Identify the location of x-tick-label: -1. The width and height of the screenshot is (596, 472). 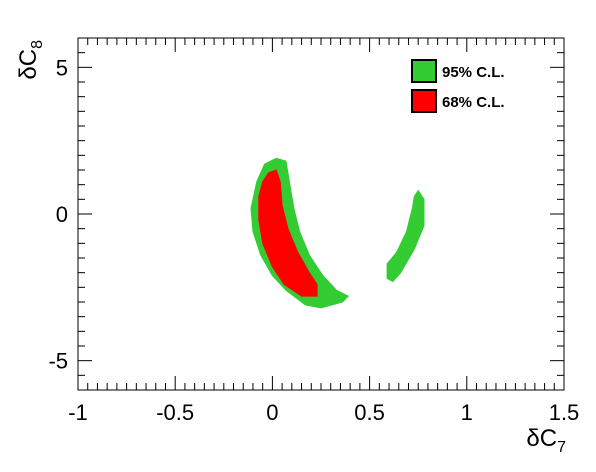
(78, 412).